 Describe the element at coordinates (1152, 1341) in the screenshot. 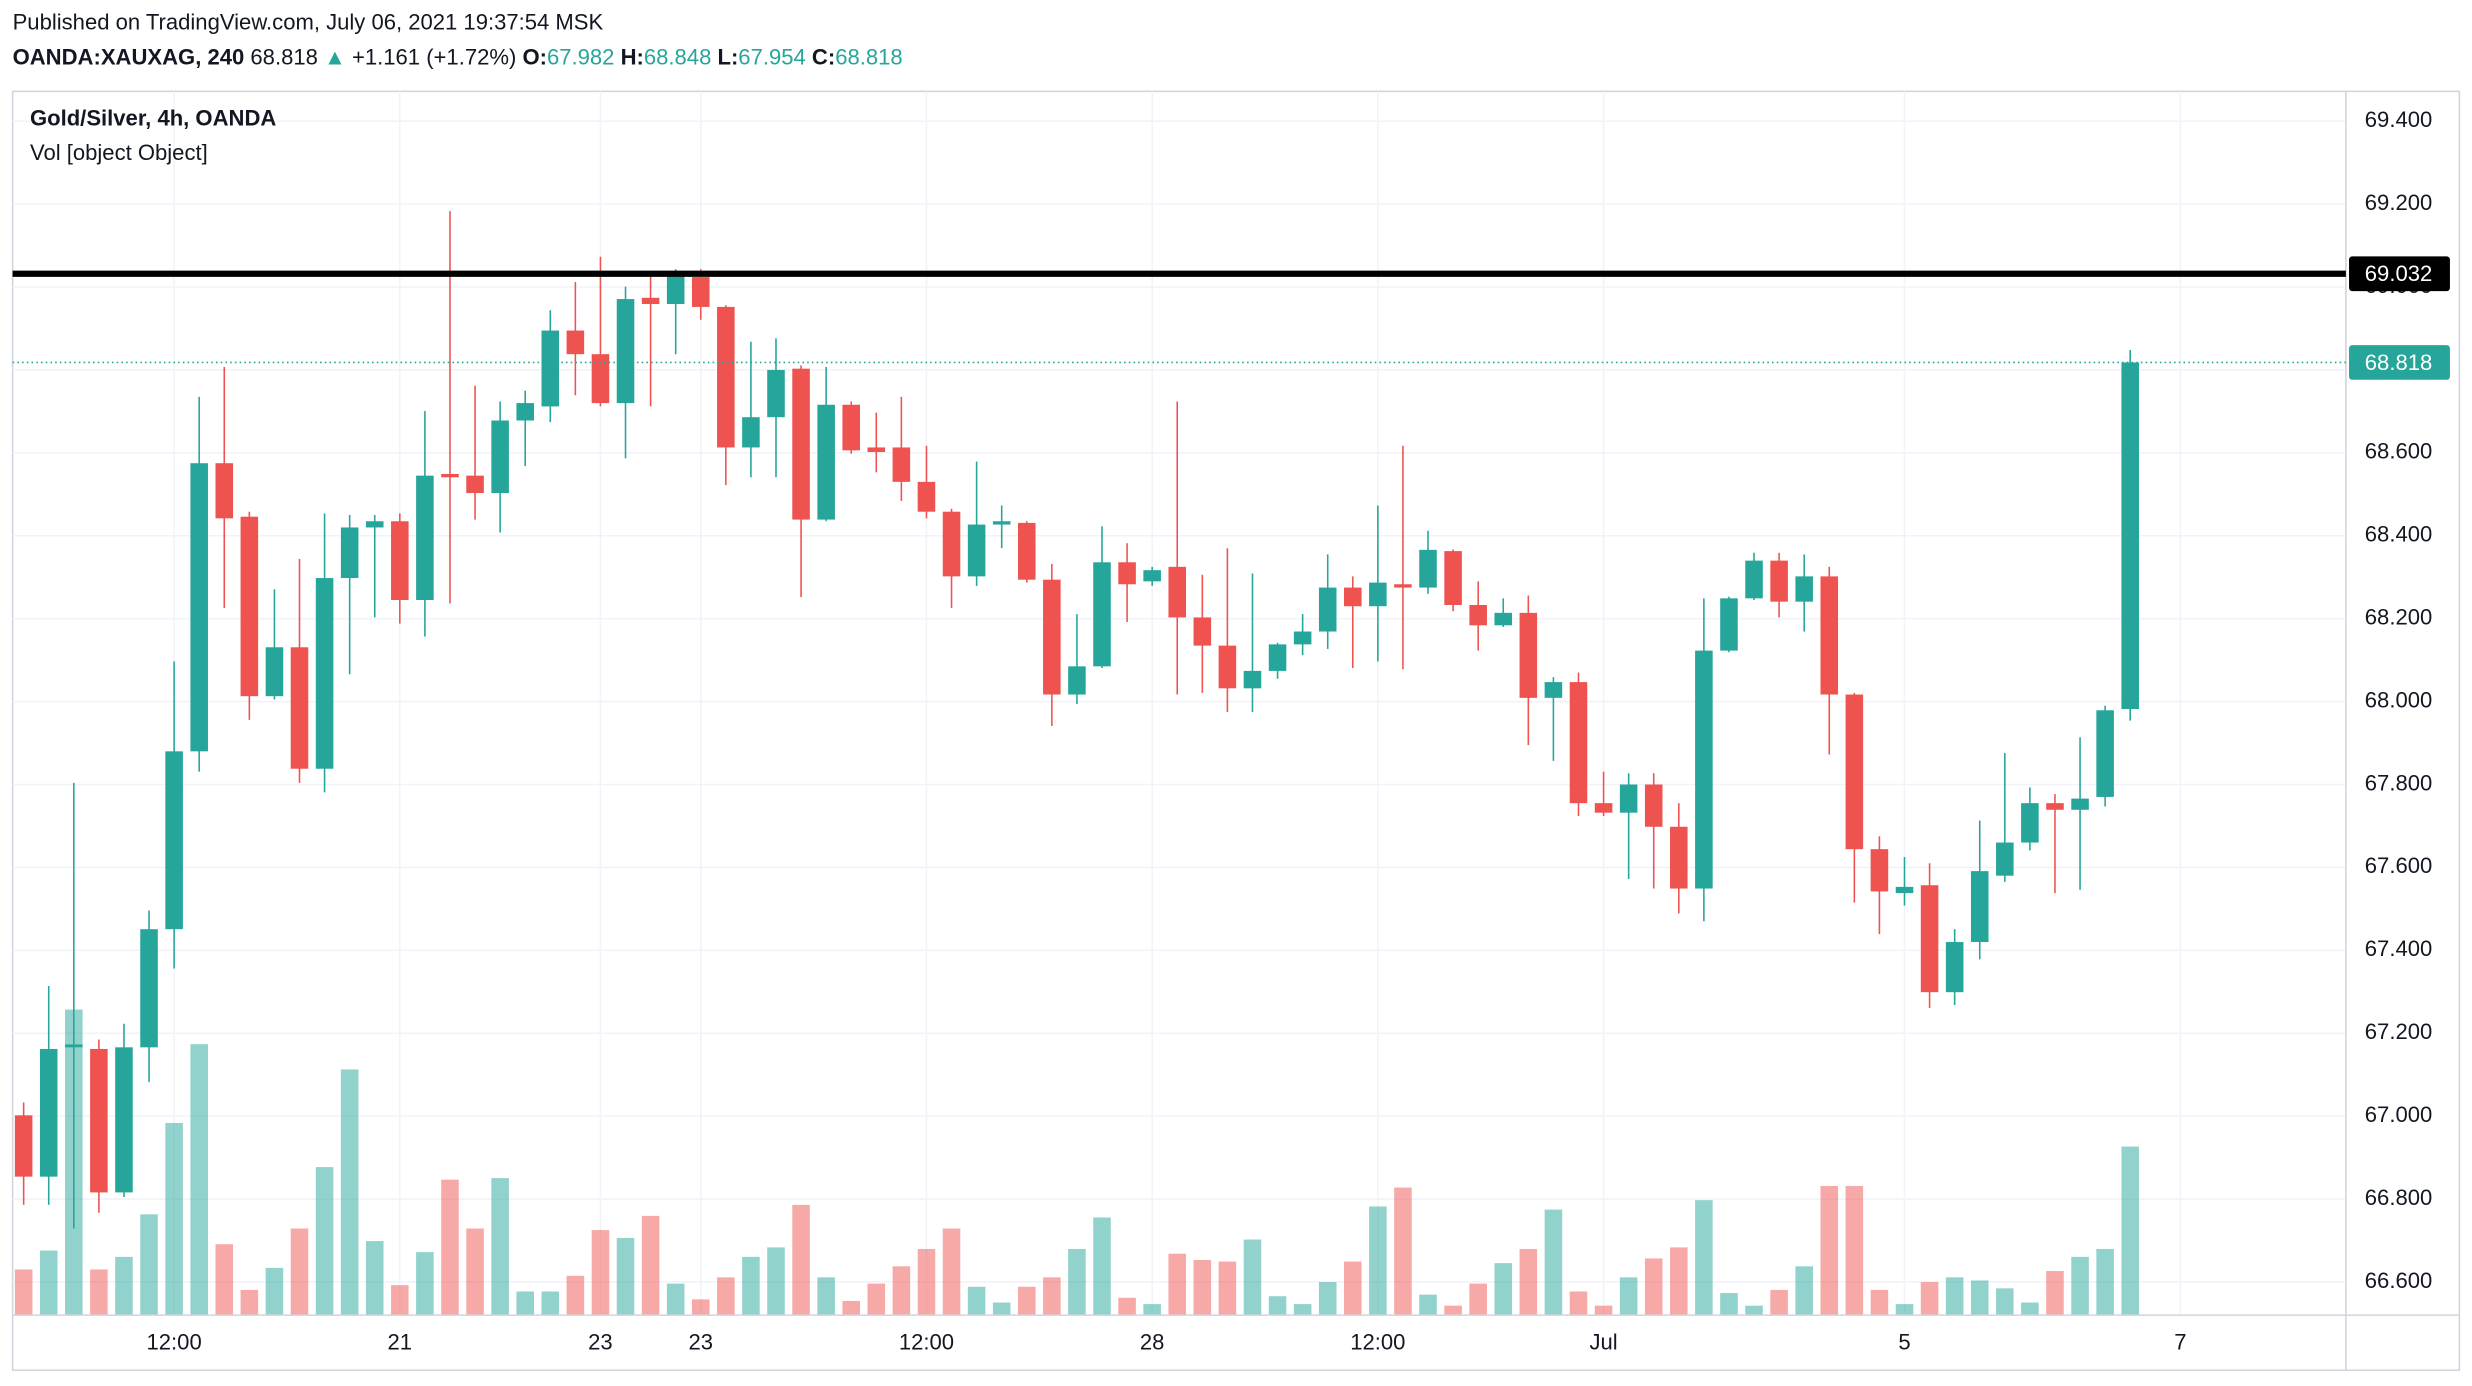

I see `x-tick-label: 28` at that location.